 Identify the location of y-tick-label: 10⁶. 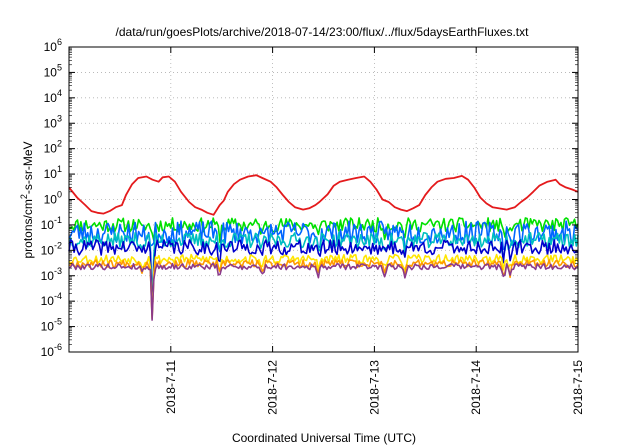
(53, 45).